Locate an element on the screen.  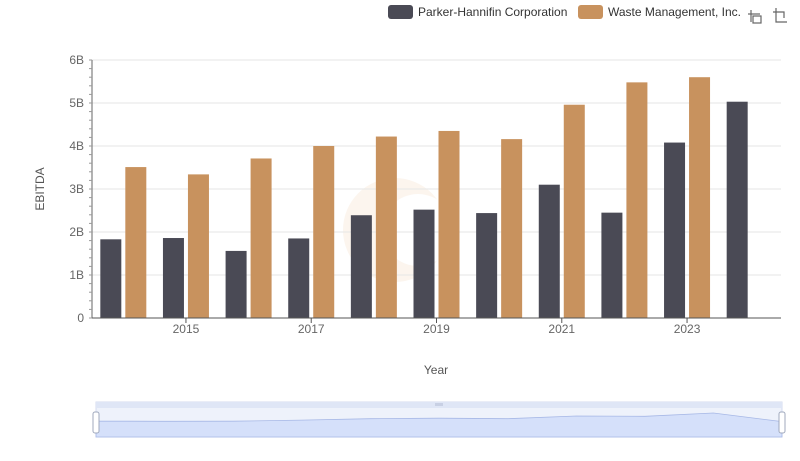
bar-parker-hannifin-2015 is located at coordinates (173, 278).